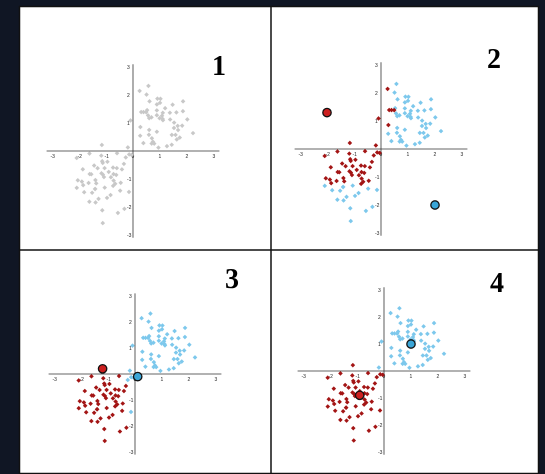 Image resolution: width=545 pixels, height=474 pixels. Describe the element at coordinates (497, 283) in the screenshot. I see `panel-number: 4` at that location.